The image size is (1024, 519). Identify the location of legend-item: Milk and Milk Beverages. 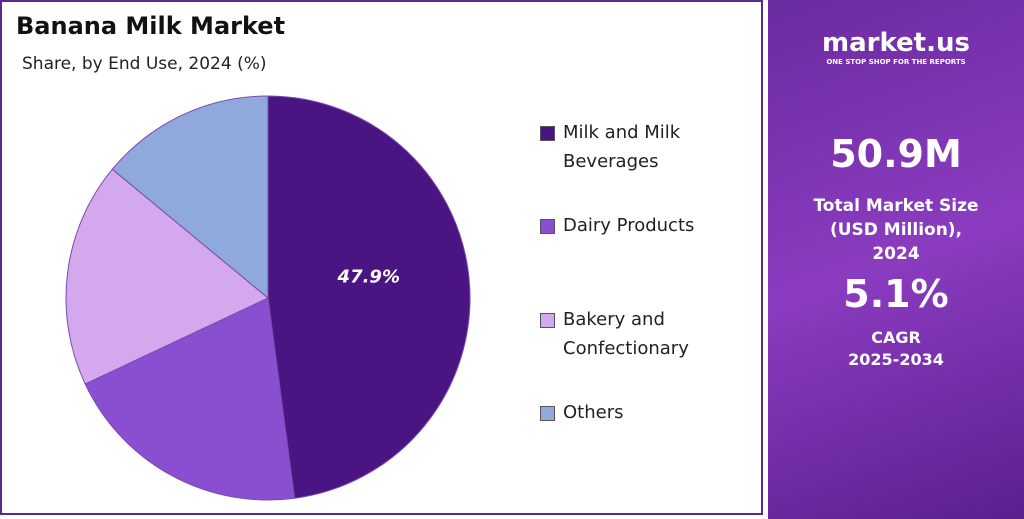
(625, 147).